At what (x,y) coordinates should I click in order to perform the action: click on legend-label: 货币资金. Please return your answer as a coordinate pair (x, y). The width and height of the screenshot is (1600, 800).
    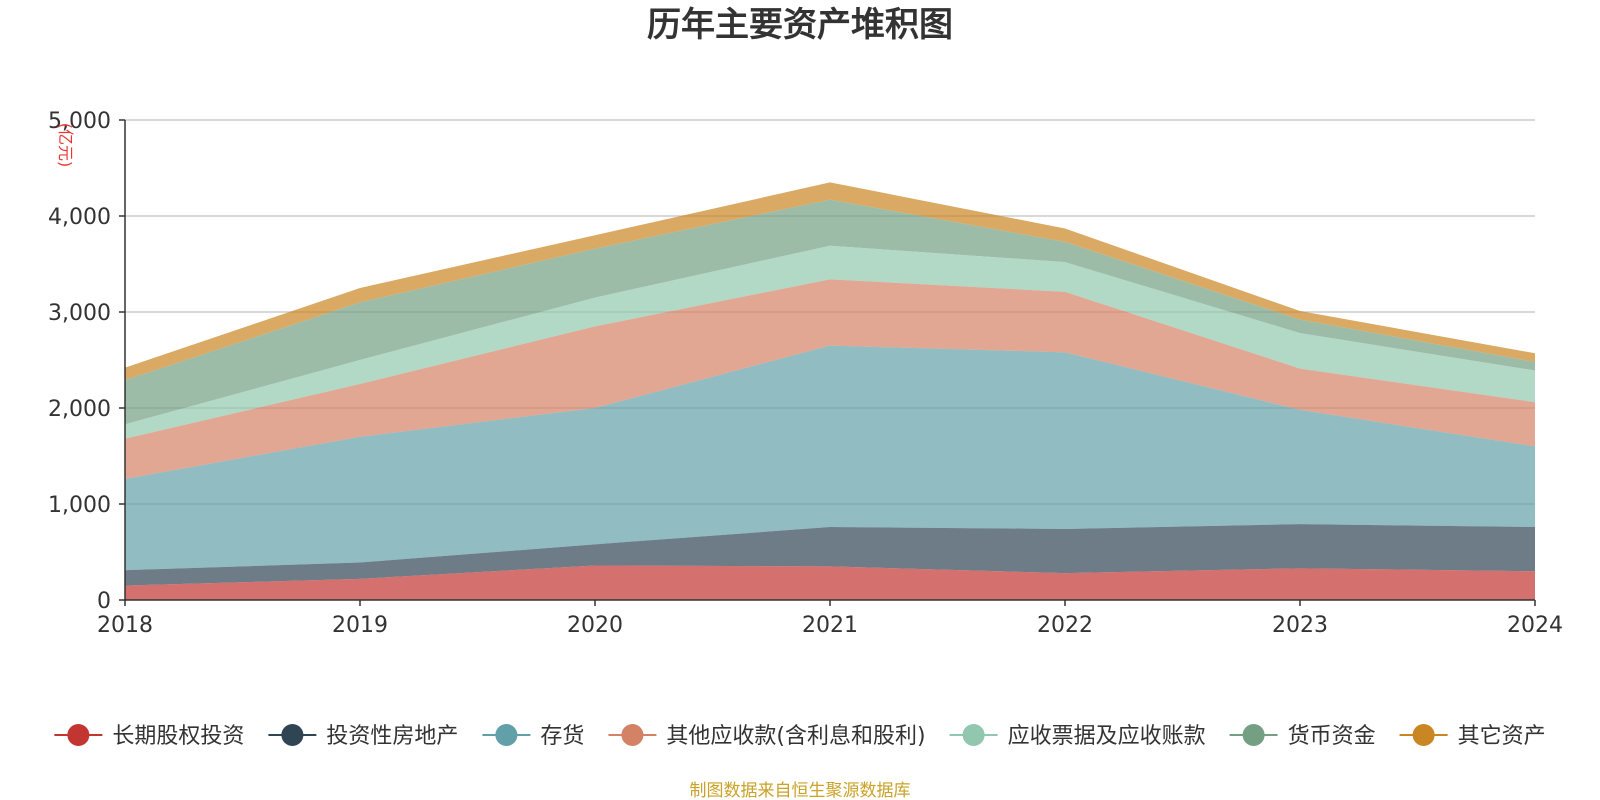
    Looking at the image, I should click on (1332, 736).